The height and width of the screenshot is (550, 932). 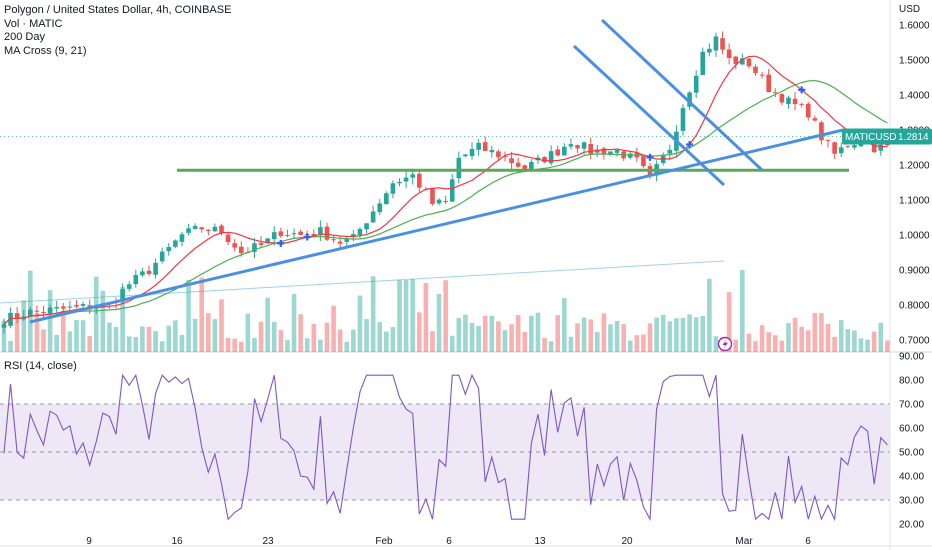 I want to click on last-price-ticker: MATICUSD, so click(x=870, y=137).